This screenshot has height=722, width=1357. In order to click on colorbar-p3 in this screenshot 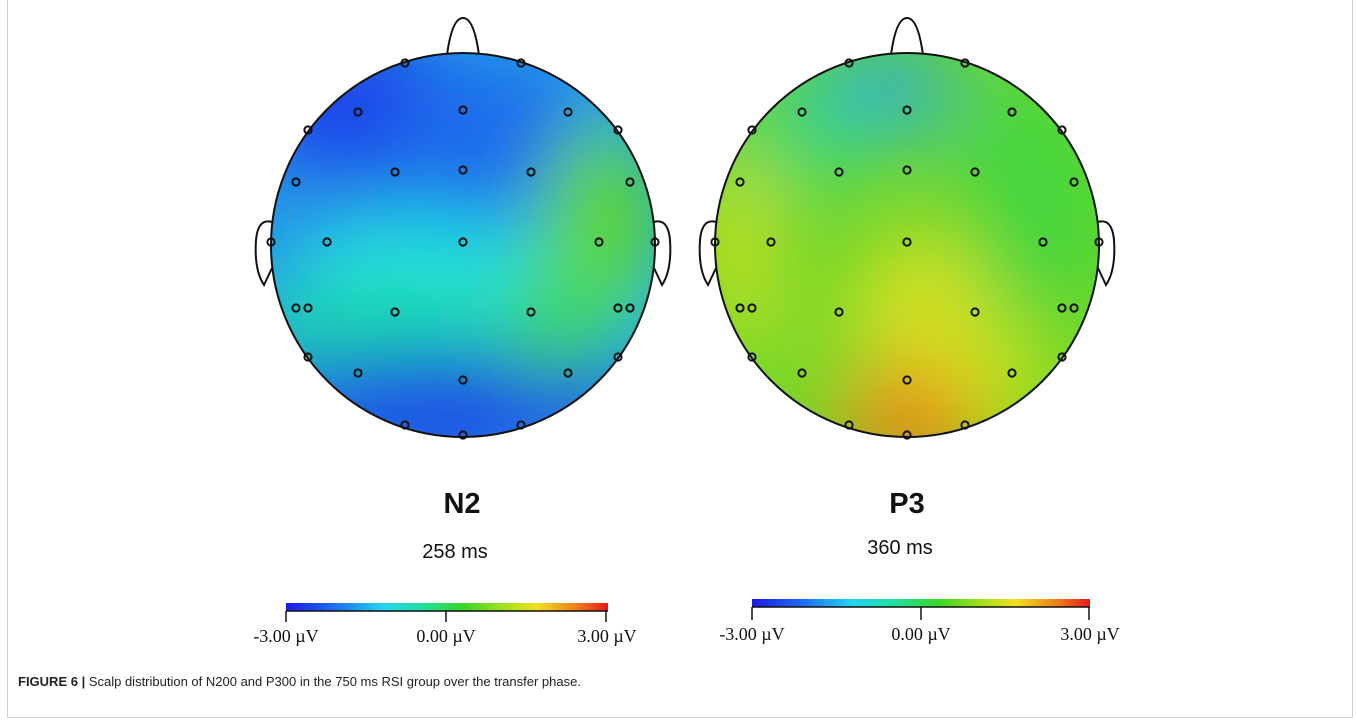, I will do `click(920, 609)`.